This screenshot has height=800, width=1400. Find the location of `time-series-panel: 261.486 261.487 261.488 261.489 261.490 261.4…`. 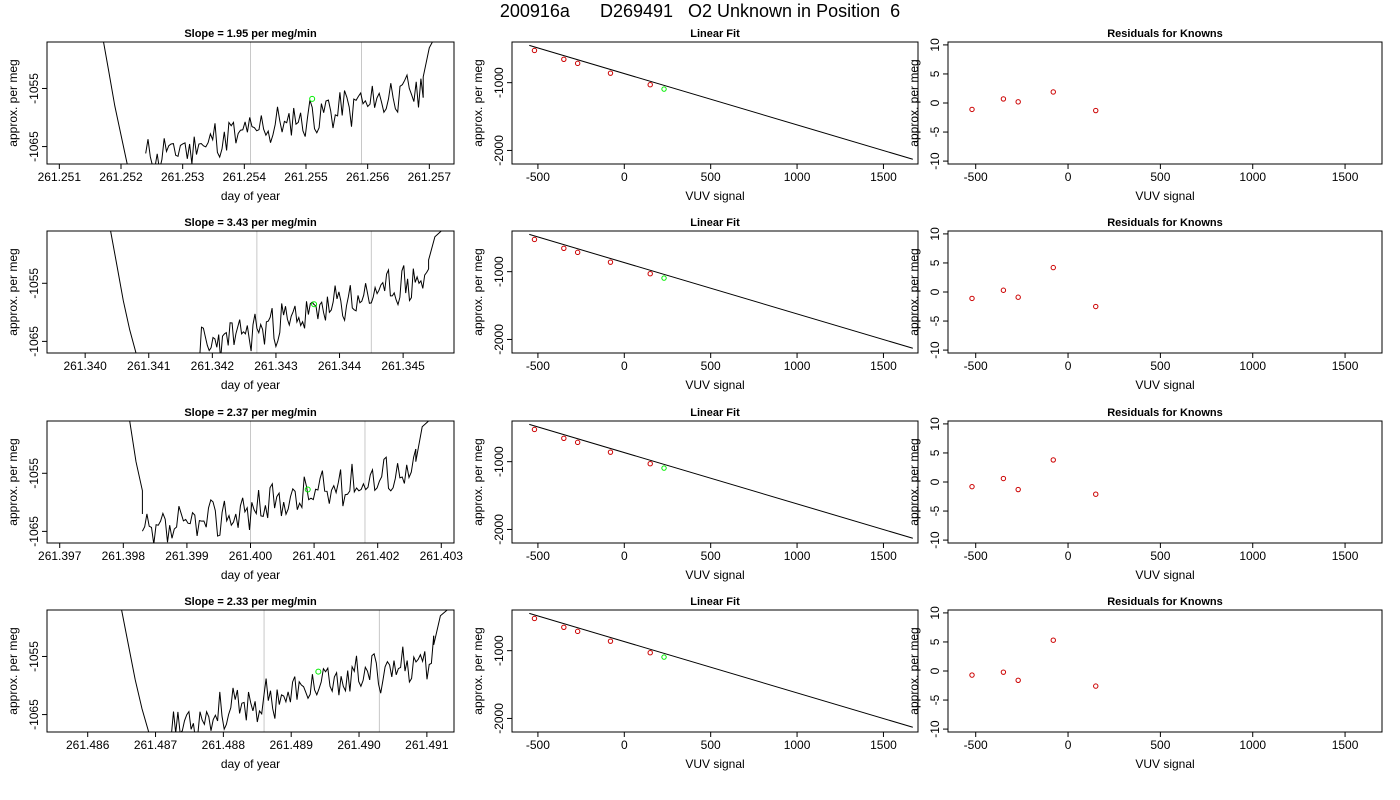

time-series-panel: 261.486 261.487 261.488 261.489 261.490 261.4… is located at coordinates (230, 683).